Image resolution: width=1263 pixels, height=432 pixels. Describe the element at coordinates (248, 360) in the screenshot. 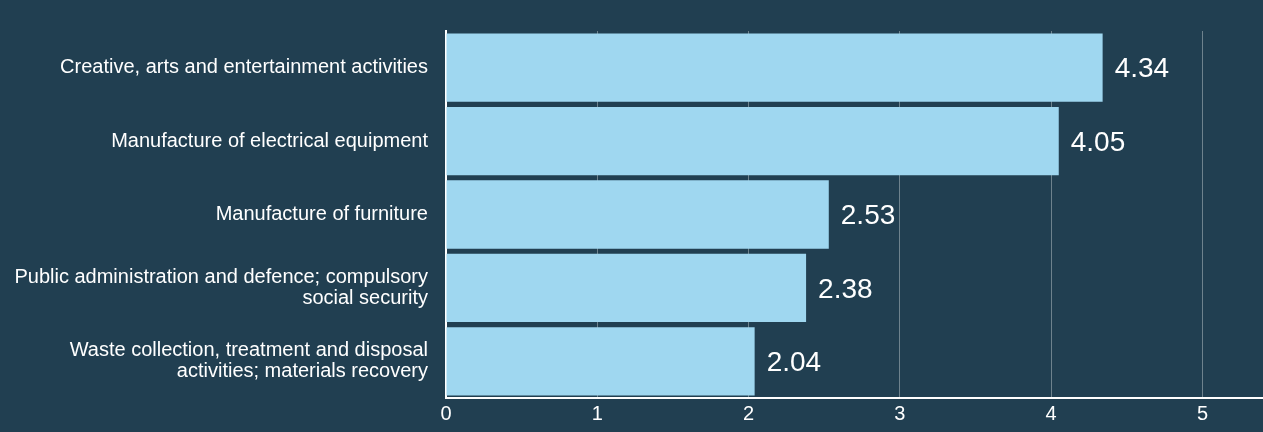

I see `y-tick-label: Waste collection, treatment and disposal activities; materials recovery` at that location.